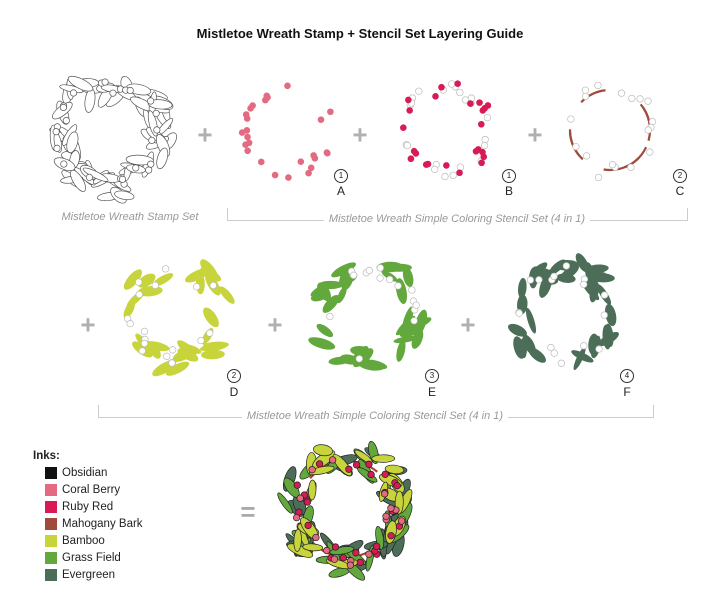  What do you see at coordinates (680, 176) in the screenshot?
I see `stencil-number: 2` at bounding box center [680, 176].